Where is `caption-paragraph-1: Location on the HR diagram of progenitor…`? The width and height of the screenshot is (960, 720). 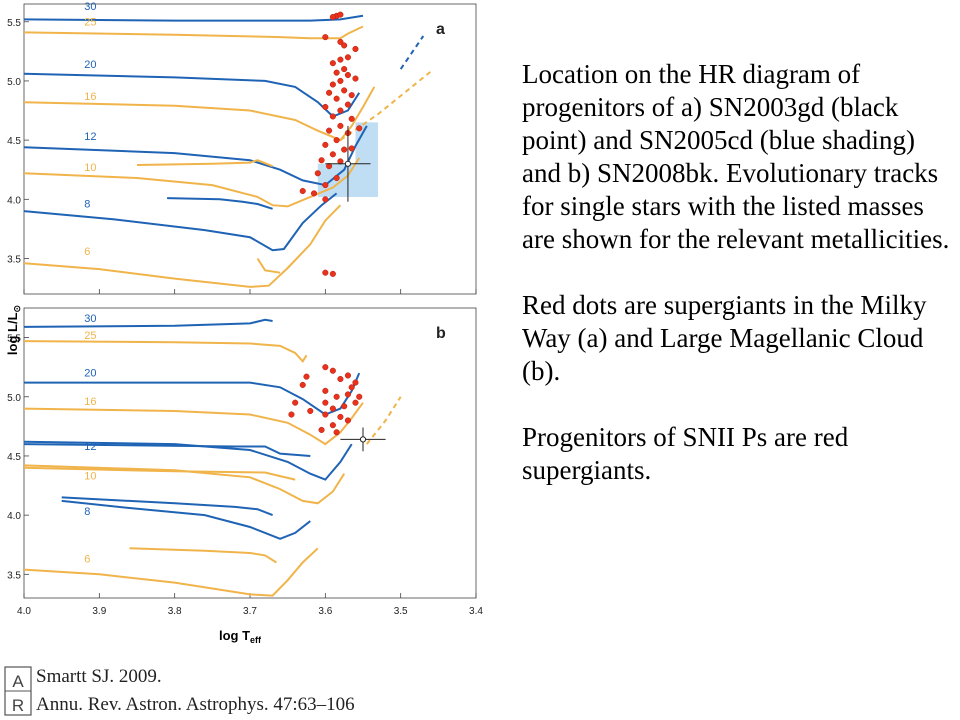 caption-paragraph-1: Location on the HR diagram of progenitor… is located at coordinates (736, 156).